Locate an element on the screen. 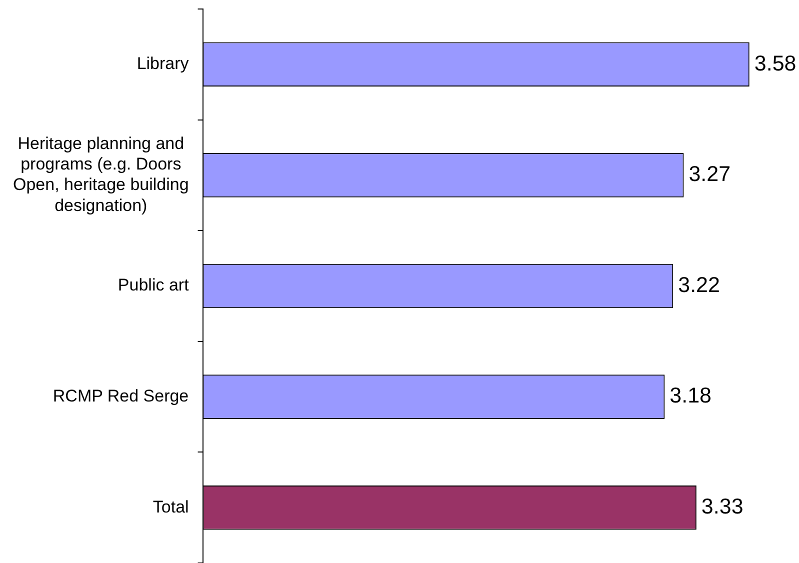 This screenshot has width=799, height=563. y-tick-label: RCMP Red Serge is located at coordinates (120, 396).